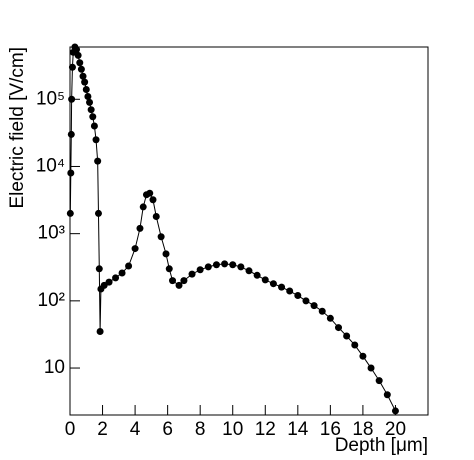  What do you see at coordinates (51, 300) in the screenshot?
I see `y-tick-label: 10²` at bounding box center [51, 300].